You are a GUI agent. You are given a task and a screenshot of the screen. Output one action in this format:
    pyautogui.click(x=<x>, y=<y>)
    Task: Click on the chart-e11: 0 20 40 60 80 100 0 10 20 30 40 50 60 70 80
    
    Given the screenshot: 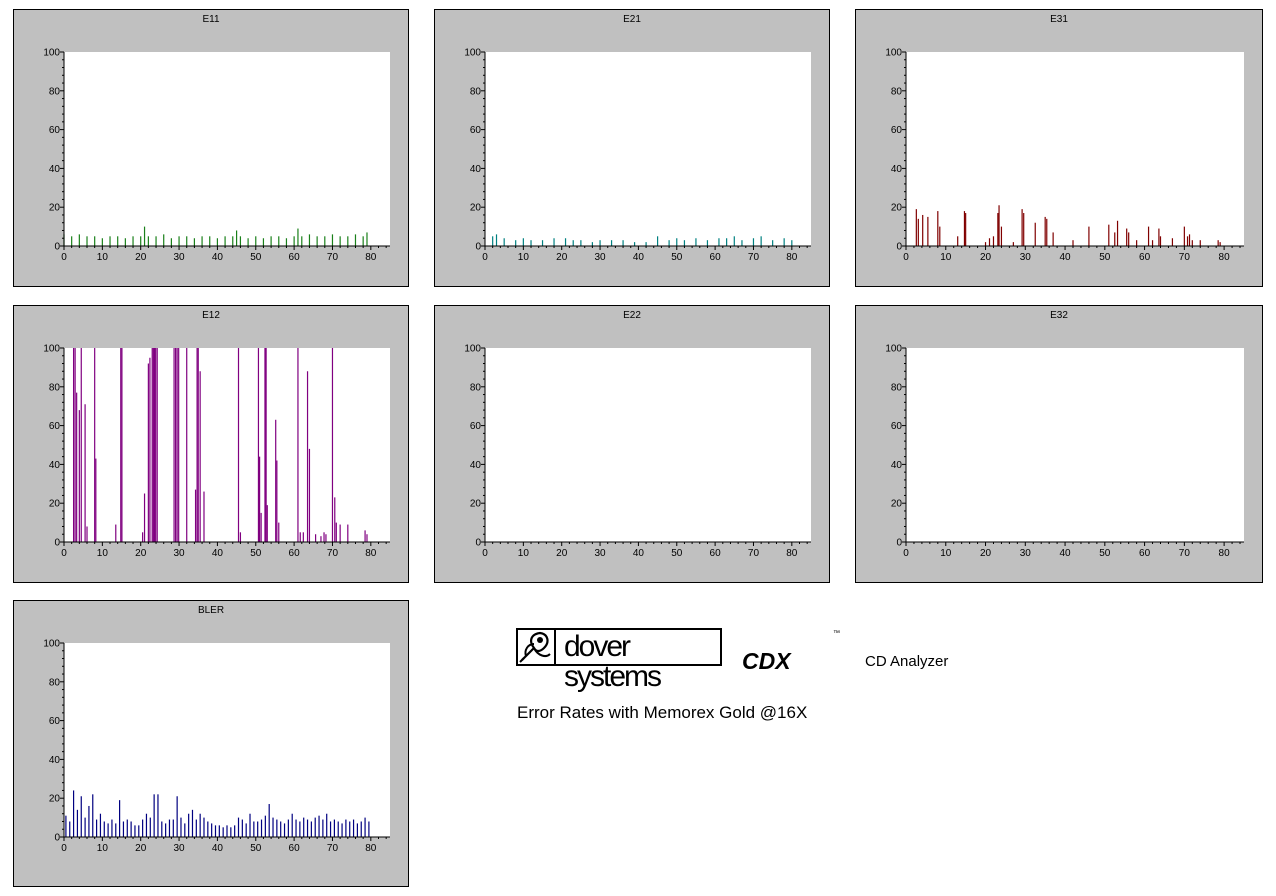 What is the action you would take?
    pyautogui.click(x=216, y=155)
    